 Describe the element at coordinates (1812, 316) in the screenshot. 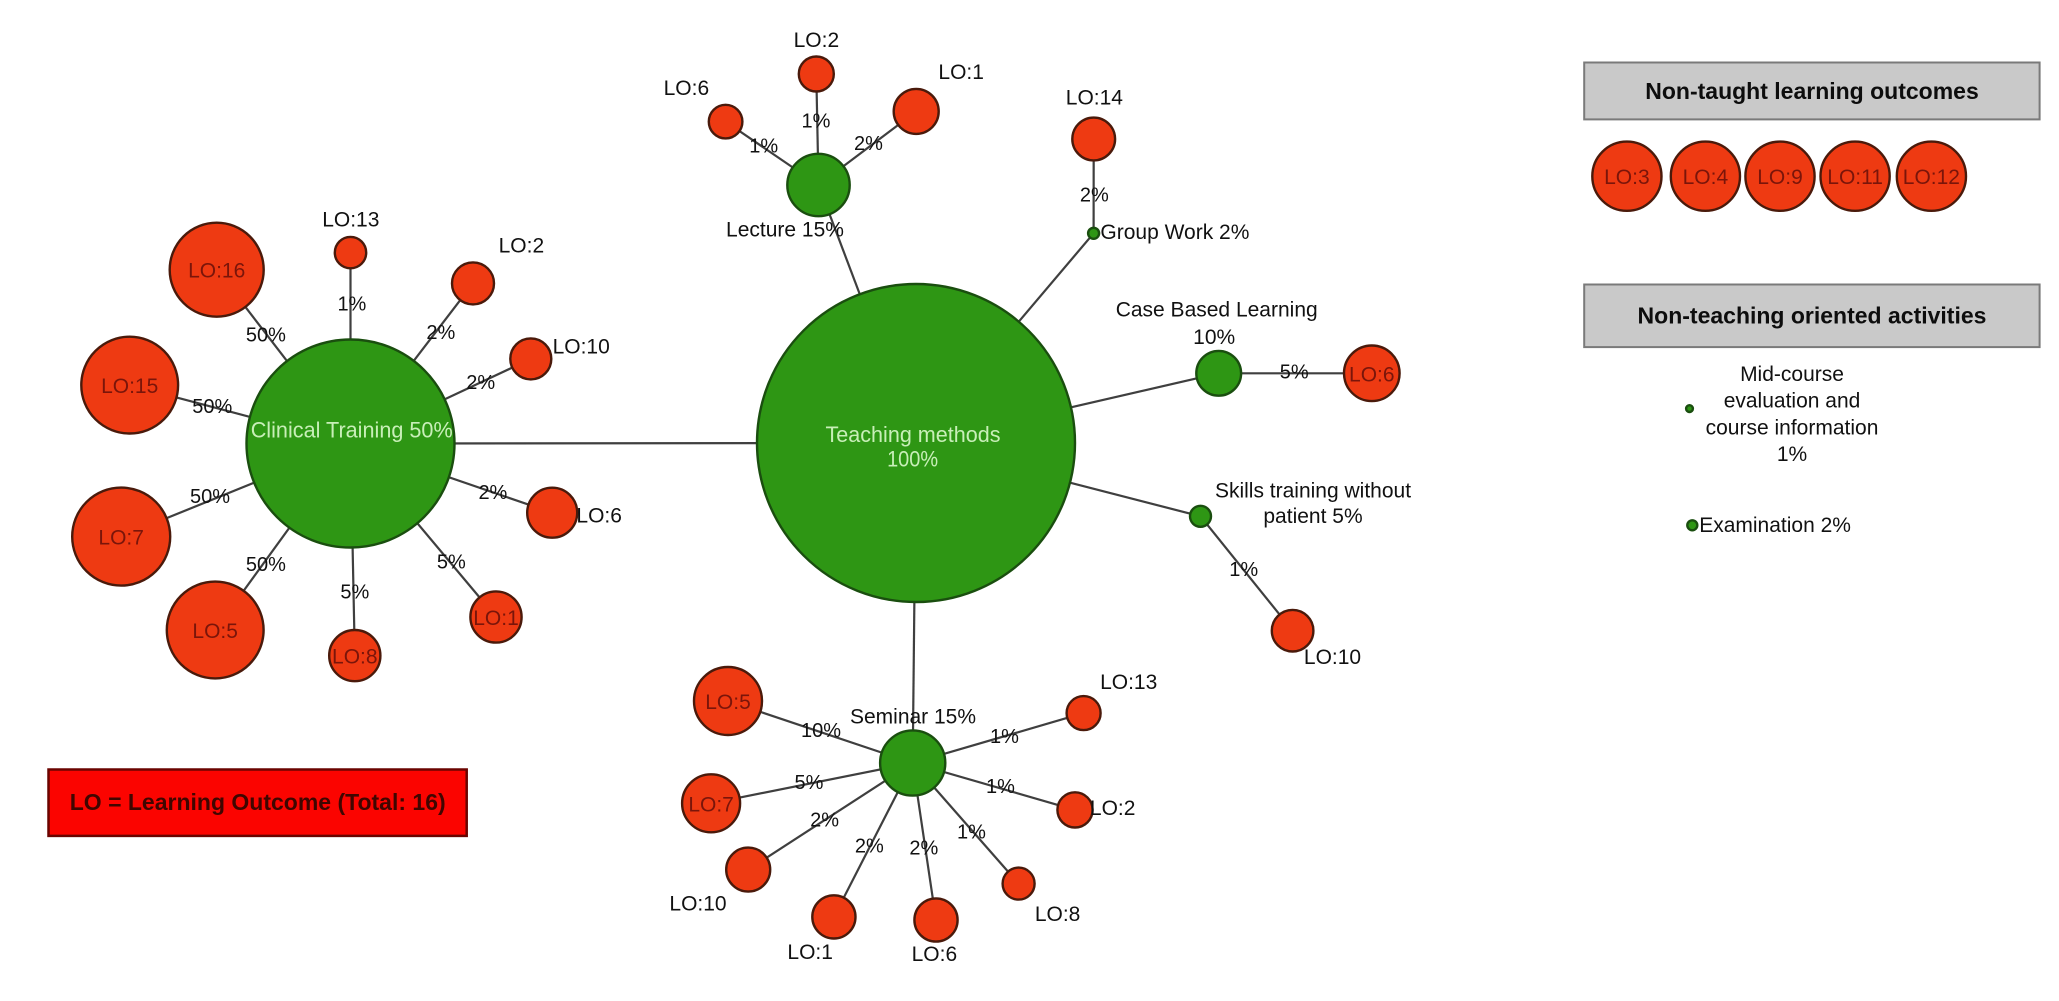

I see `svg-text:Non-teaching oriented activiti: Non-teaching oriented activities` at that location.